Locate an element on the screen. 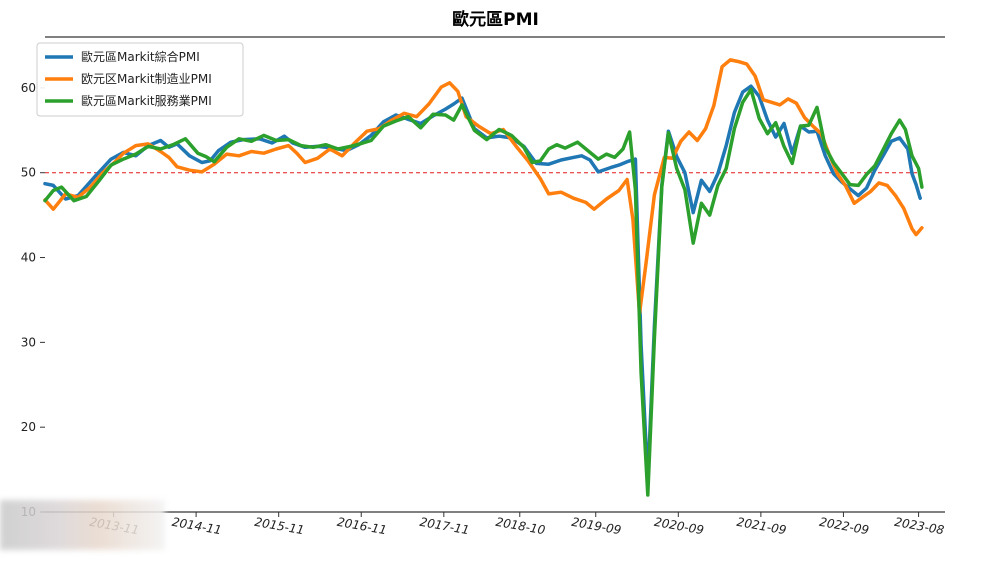  x-tick-label: 2020-09 is located at coordinates (679, 526).